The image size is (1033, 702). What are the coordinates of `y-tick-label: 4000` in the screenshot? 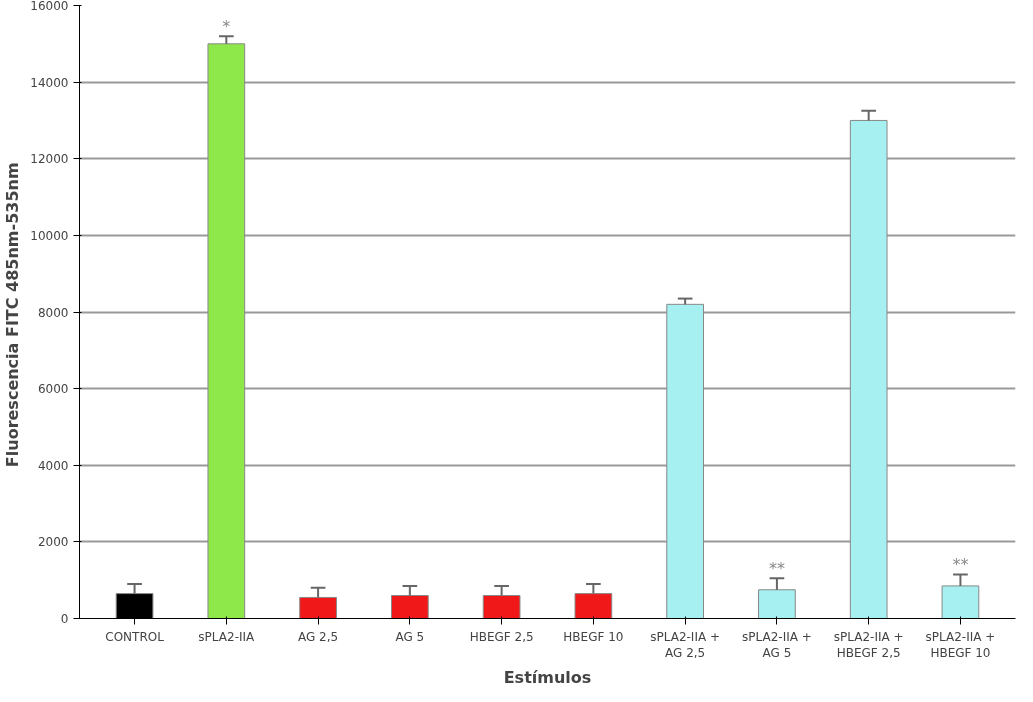 It's located at (53, 465).